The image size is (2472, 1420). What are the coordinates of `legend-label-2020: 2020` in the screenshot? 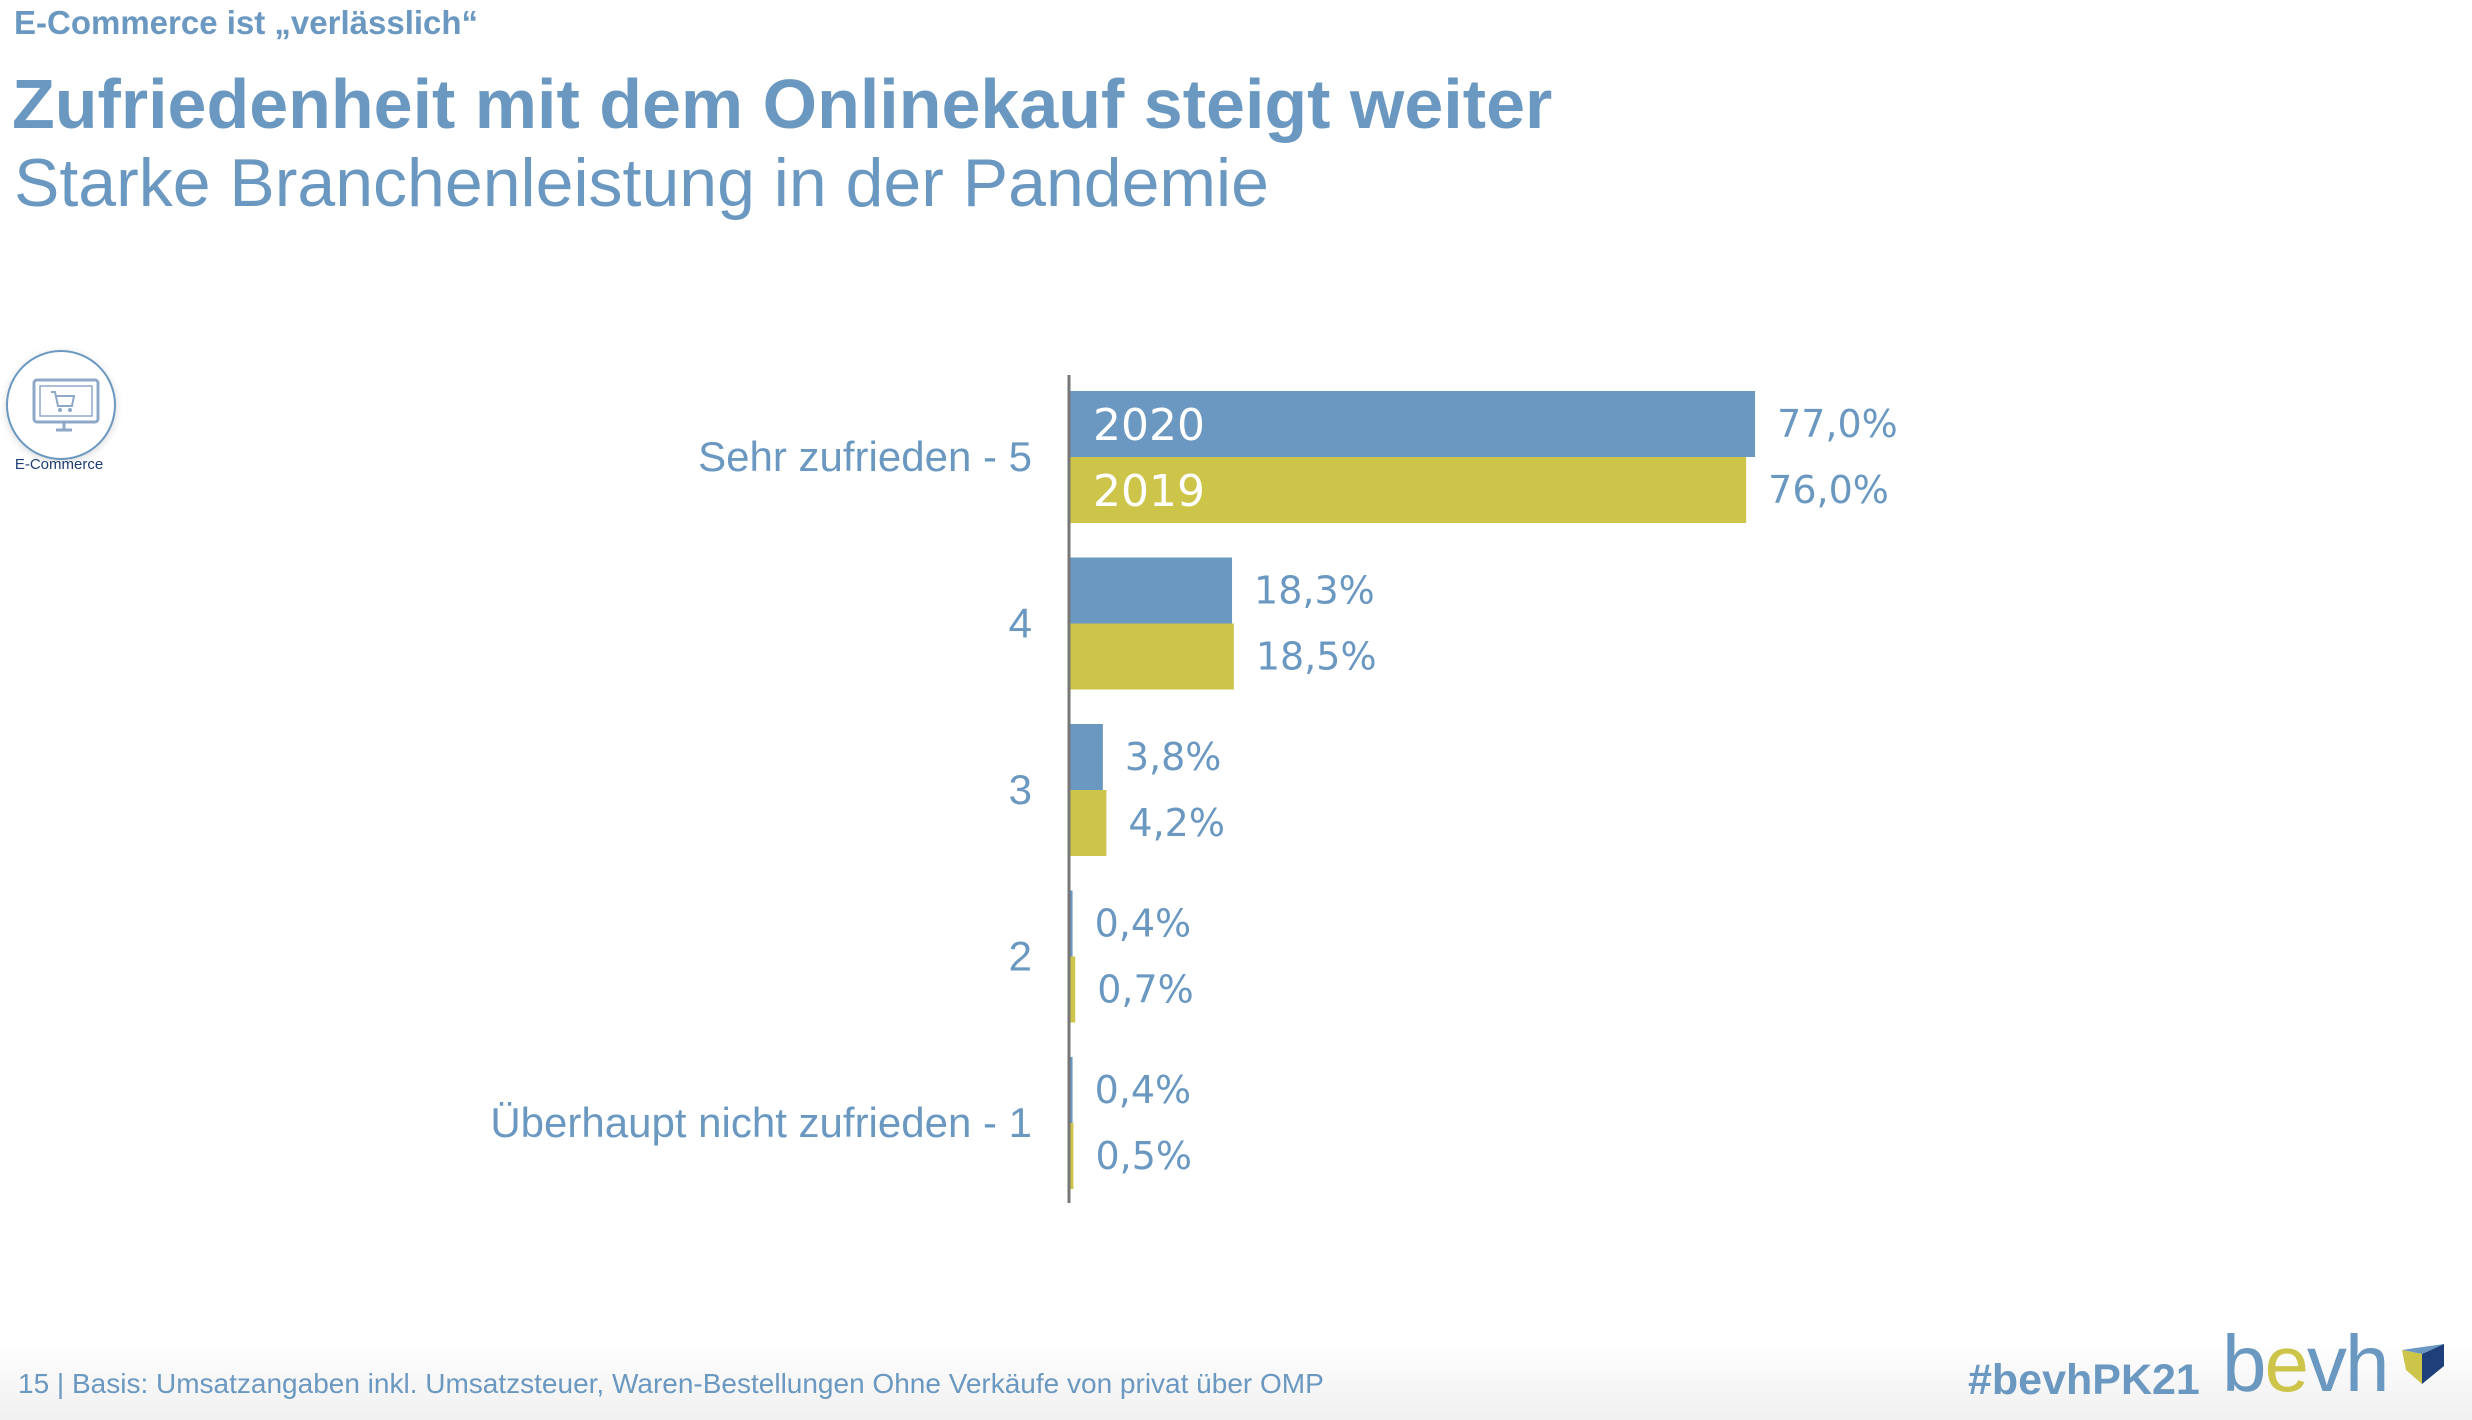 It's located at (1149, 425).